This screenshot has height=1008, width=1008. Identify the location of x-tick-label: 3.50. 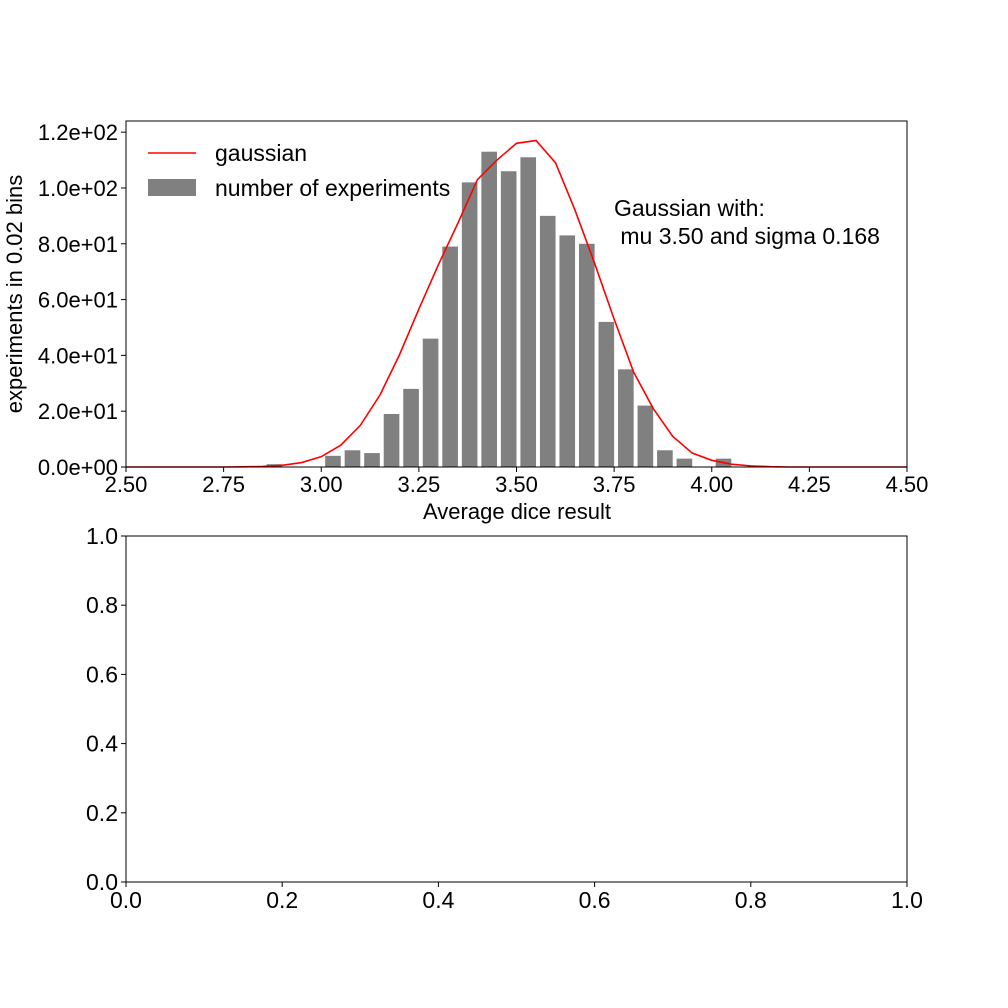
(516, 484).